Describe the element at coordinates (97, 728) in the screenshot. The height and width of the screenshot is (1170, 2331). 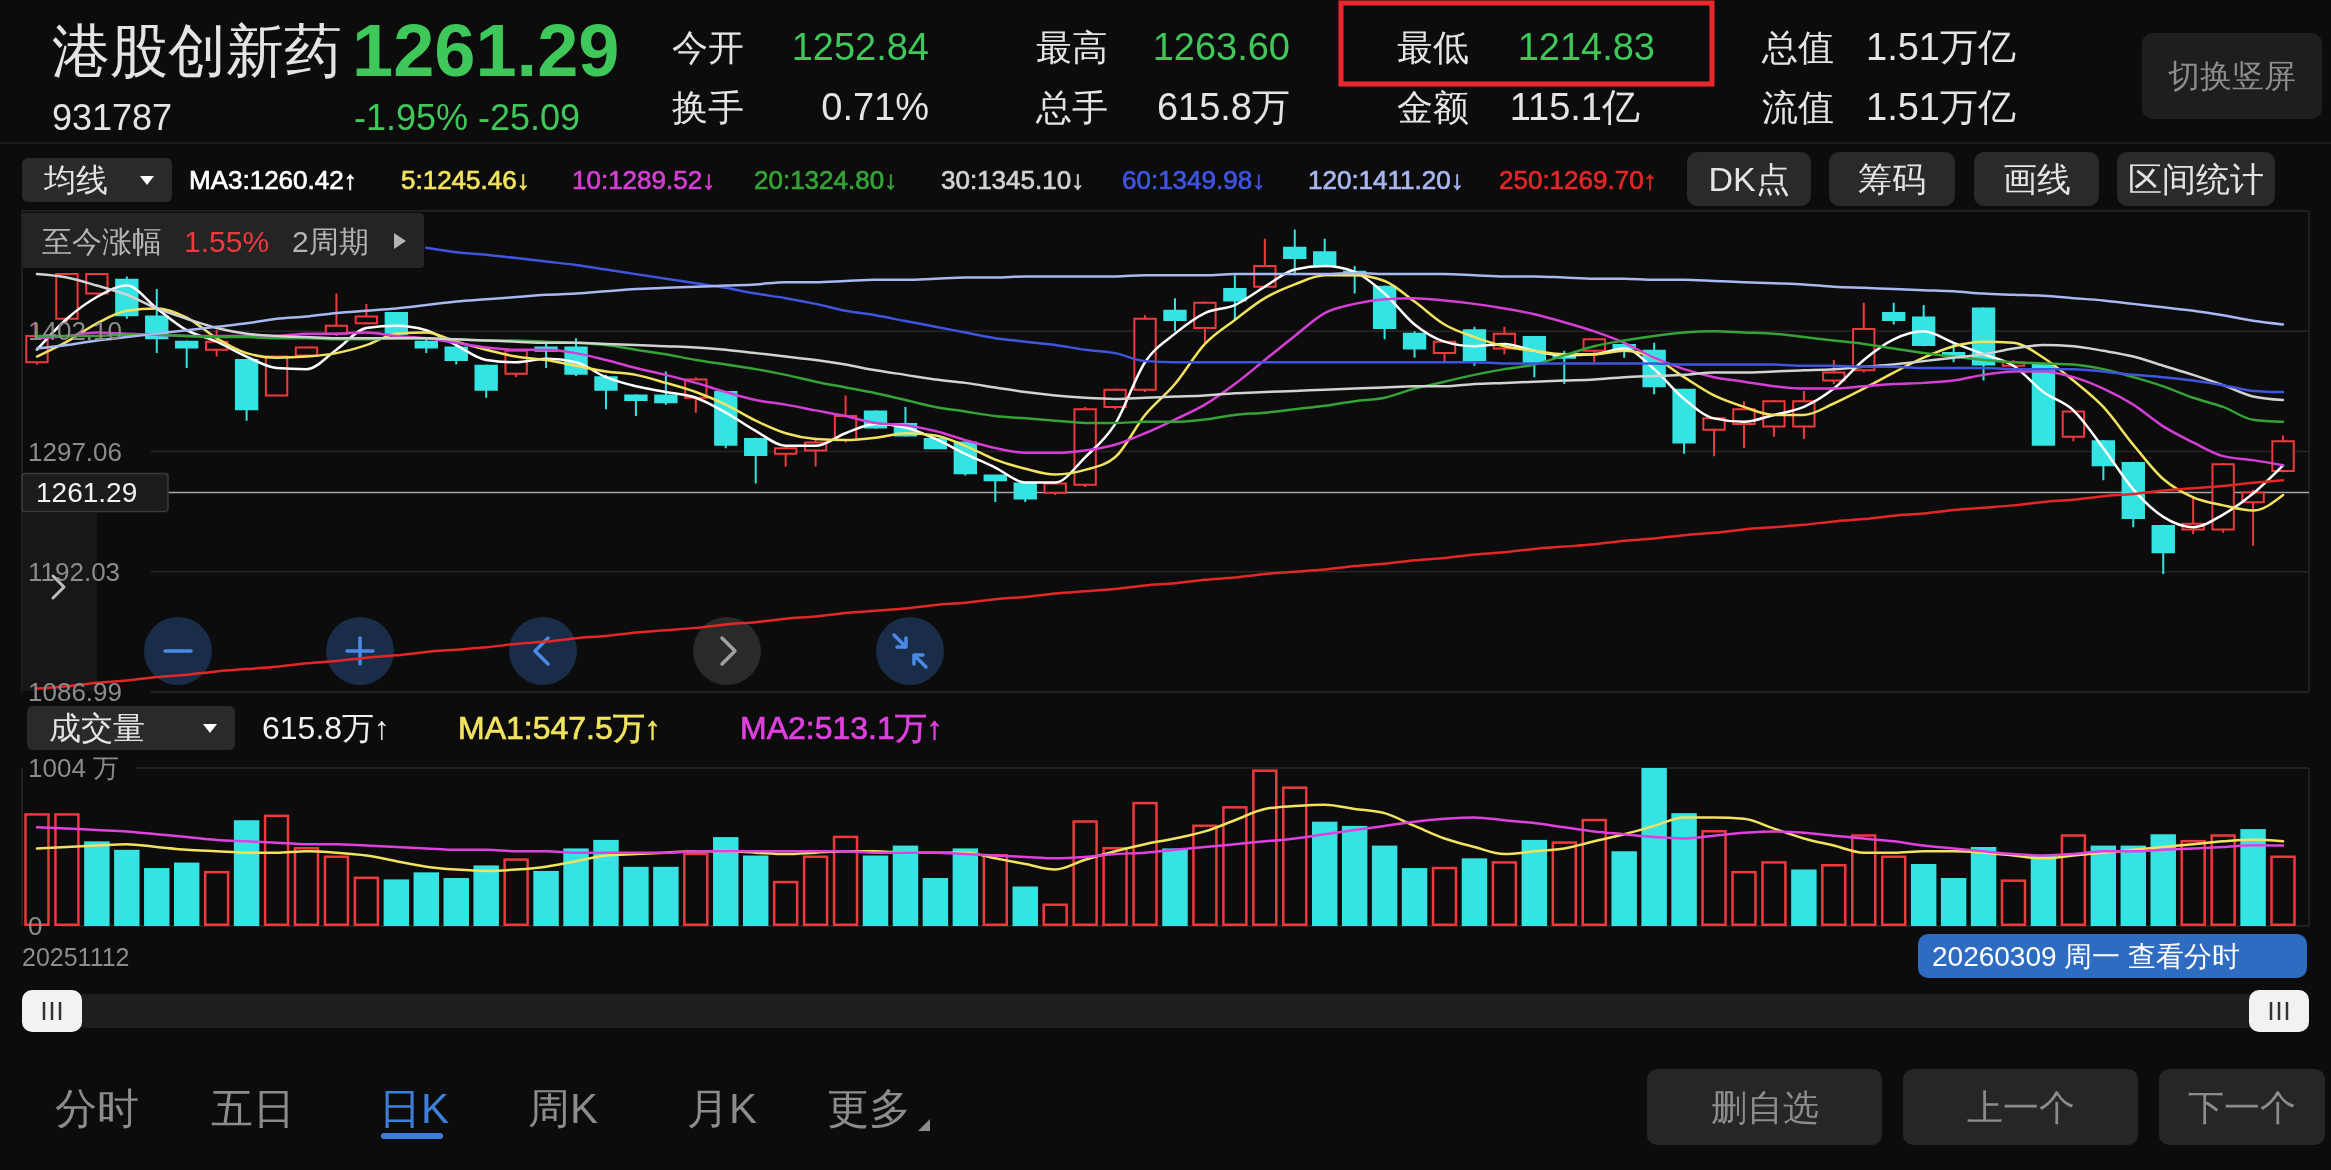
I see `legend-title: 成交量` at that location.